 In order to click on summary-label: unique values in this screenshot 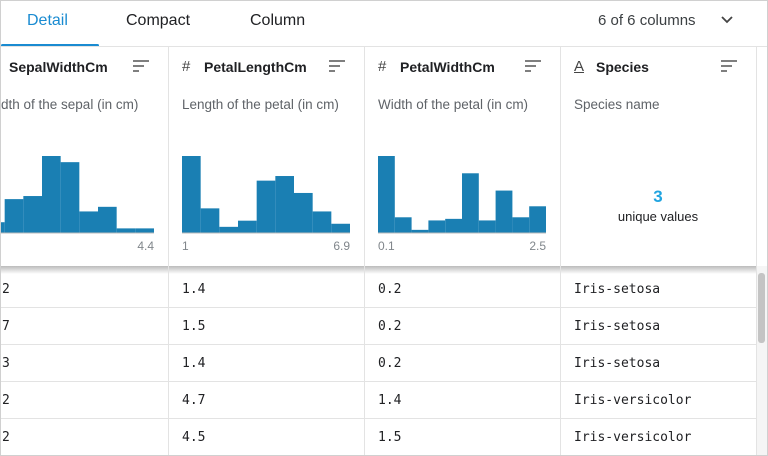, I will do `click(658, 216)`.